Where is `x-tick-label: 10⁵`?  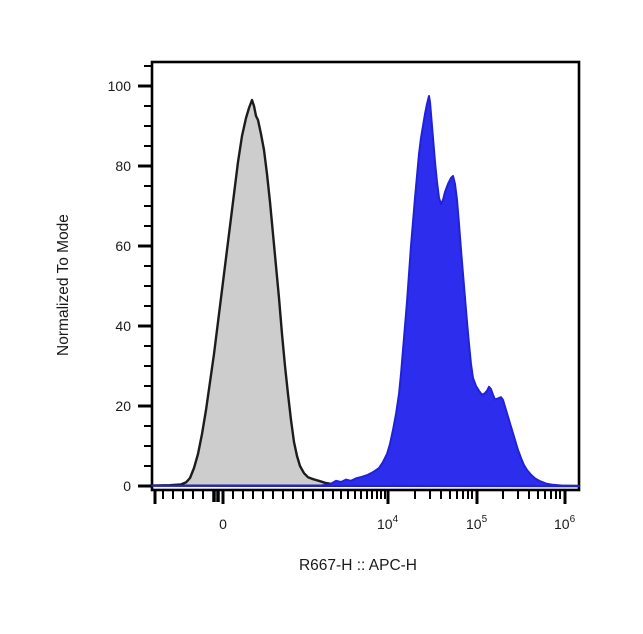 x-tick-label: 10⁵ is located at coordinates (477, 523).